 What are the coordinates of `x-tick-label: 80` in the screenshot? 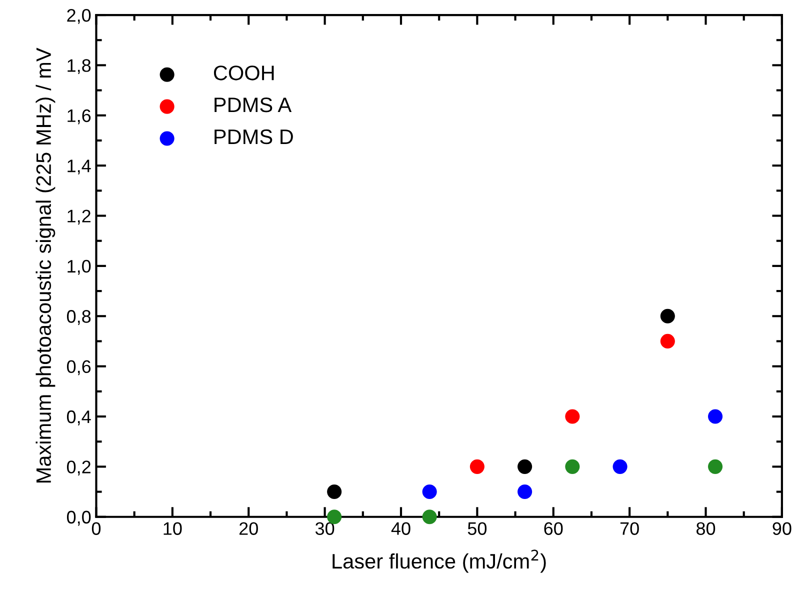 It's located at (706, 528).